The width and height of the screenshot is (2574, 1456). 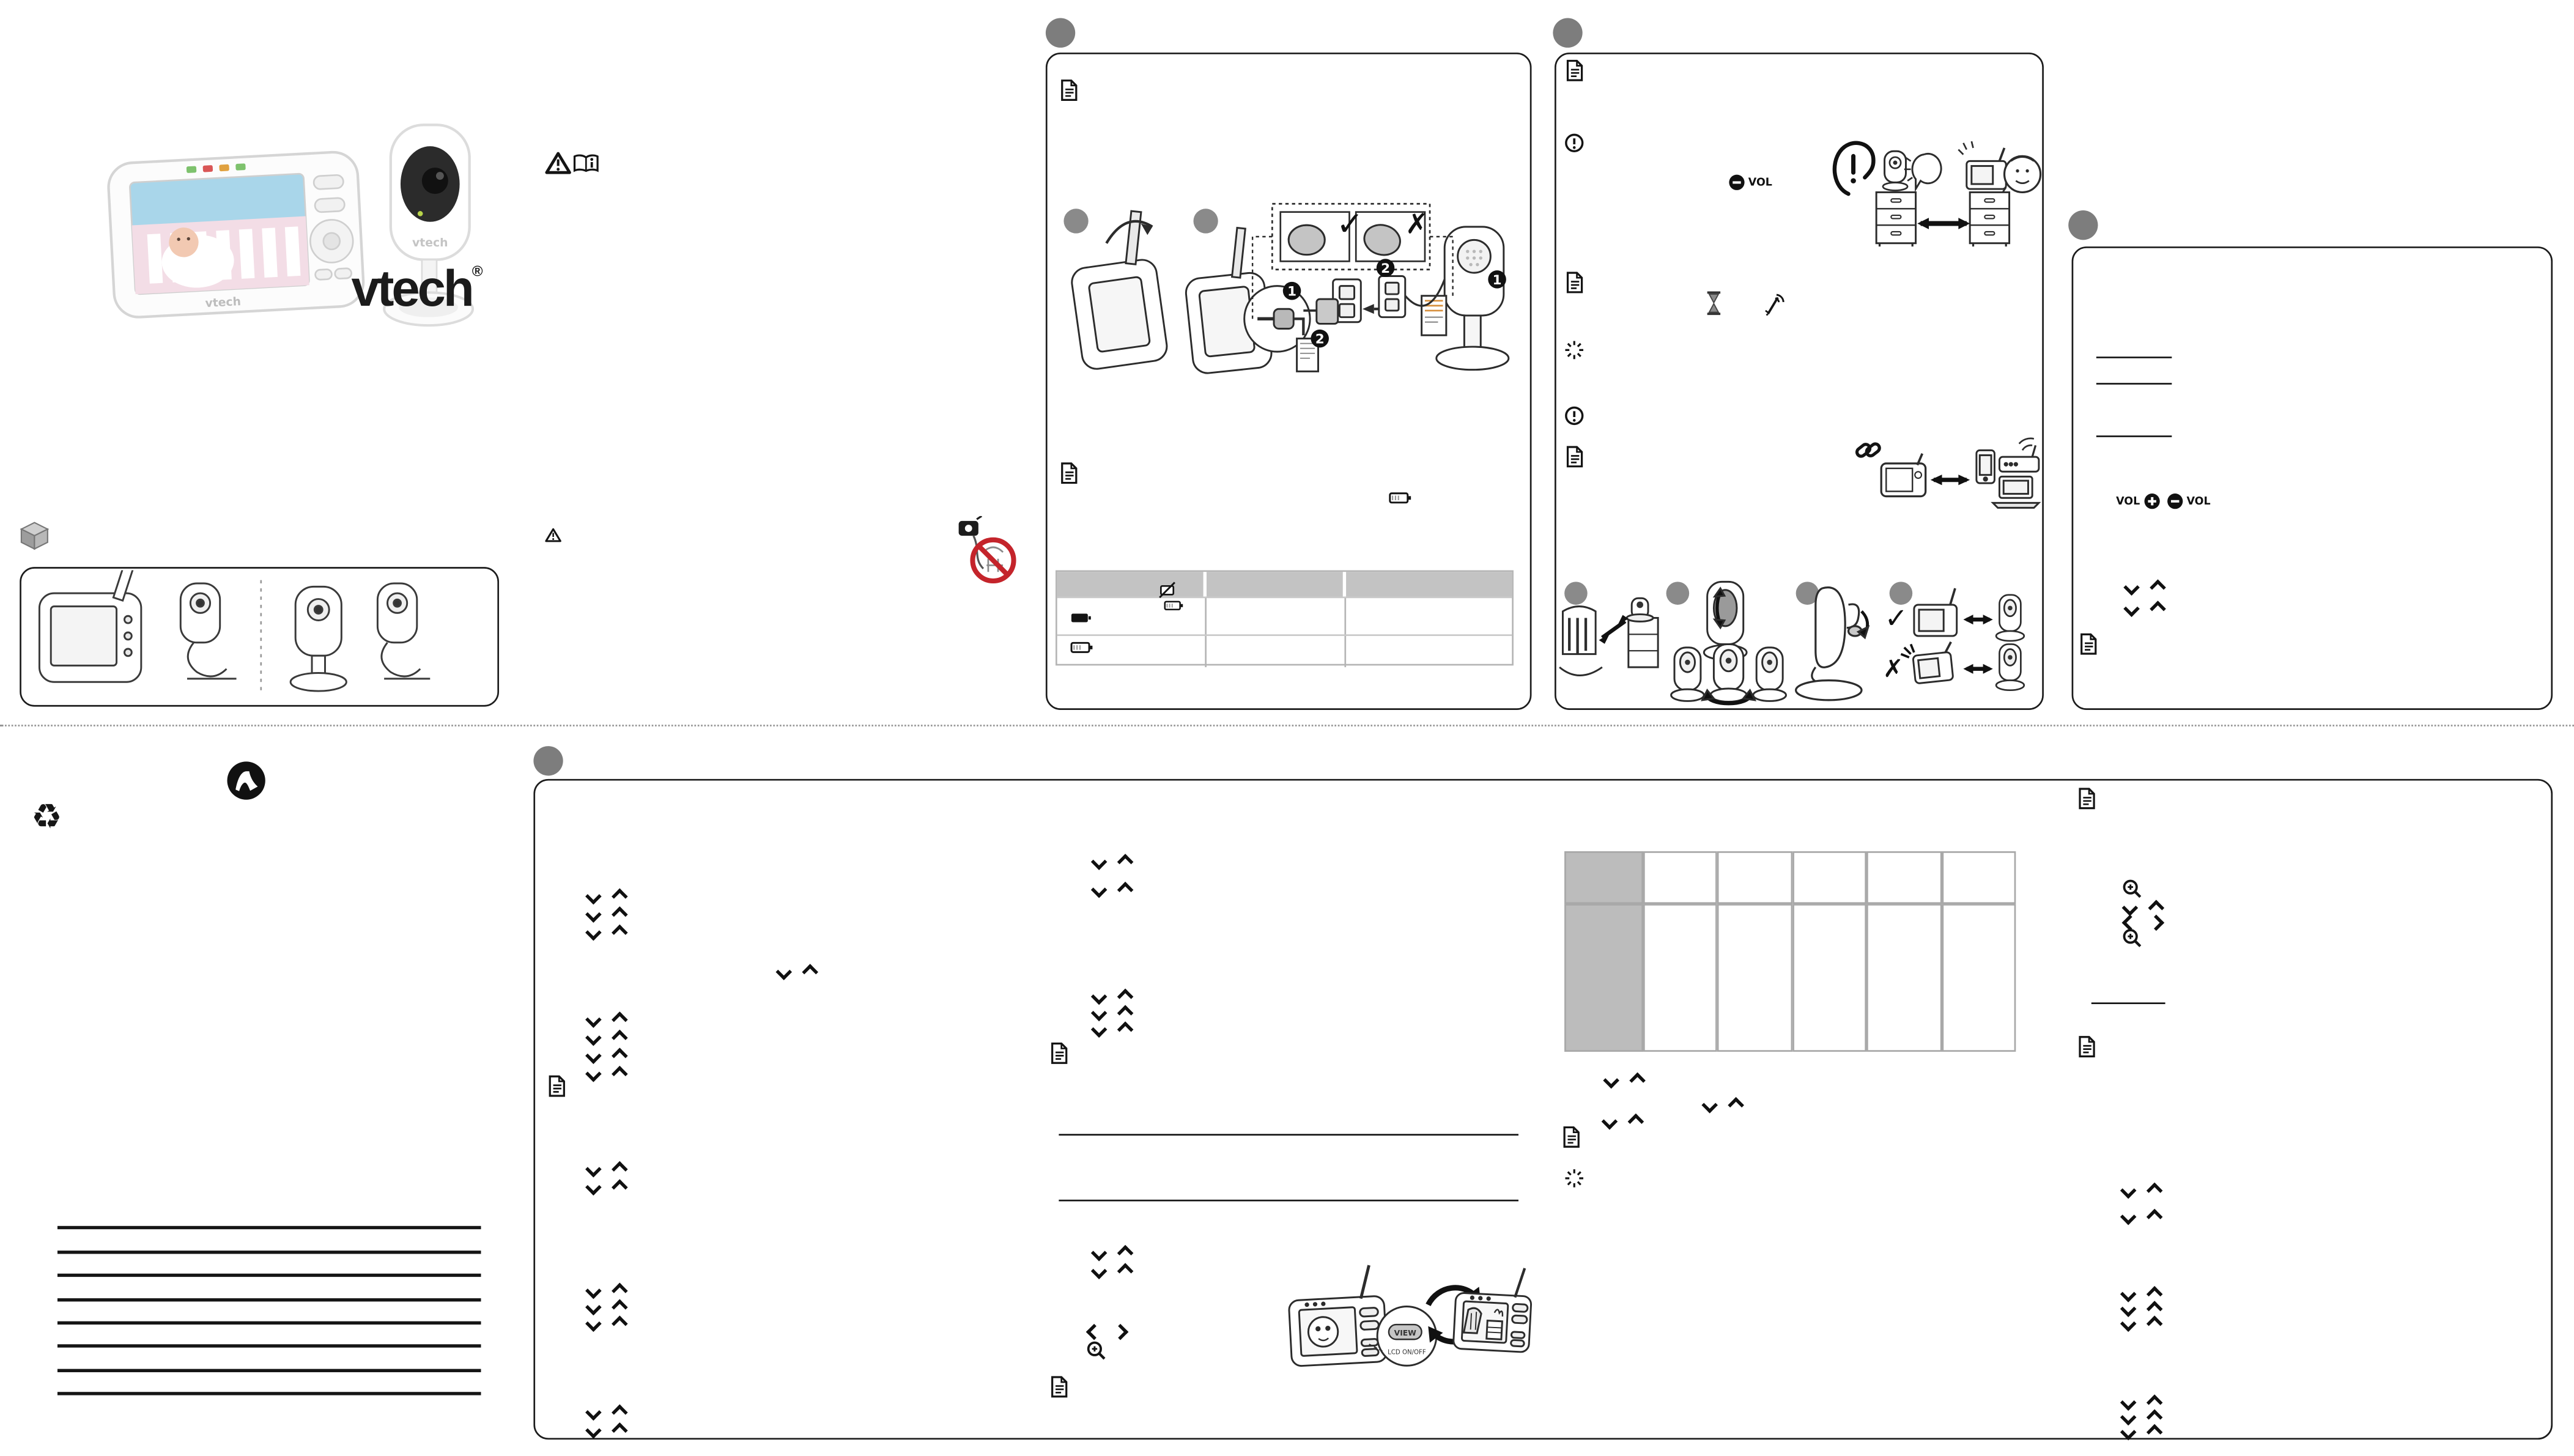 I want to click on step-2-badge-outlet: 2, so click(x=1386, y=268).